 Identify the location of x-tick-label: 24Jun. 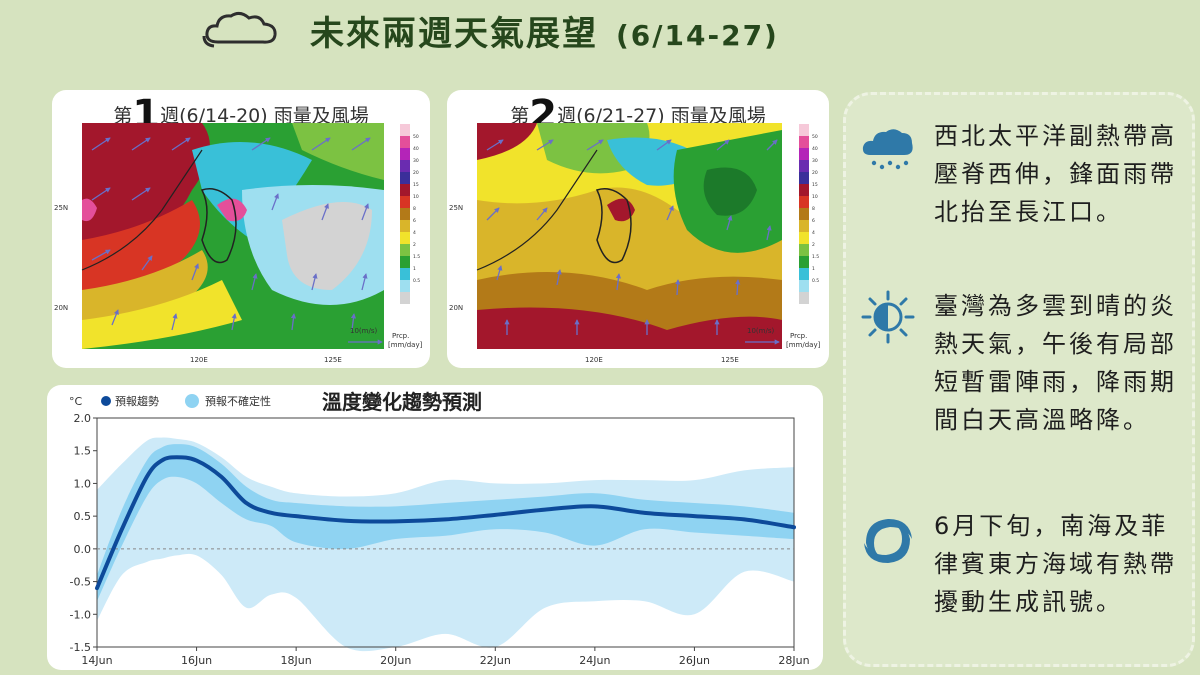
(594, 660).